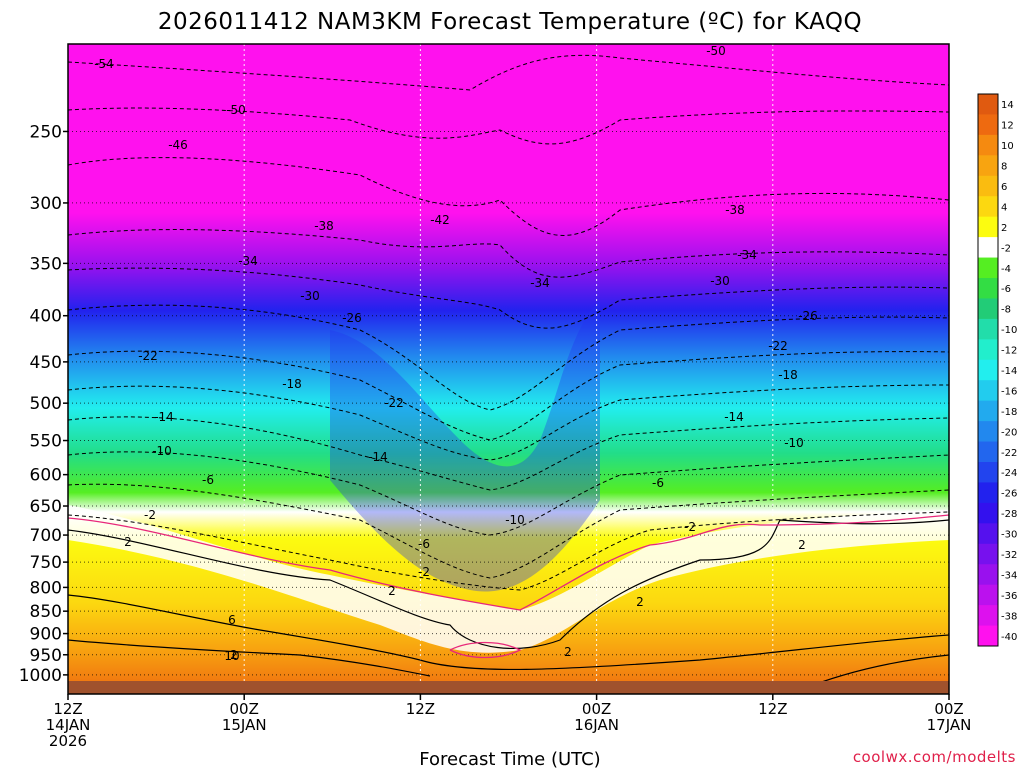  Describe the element at coordinates (720, 281) in the screenshot. I see `isotherm-label: -30` at that location.